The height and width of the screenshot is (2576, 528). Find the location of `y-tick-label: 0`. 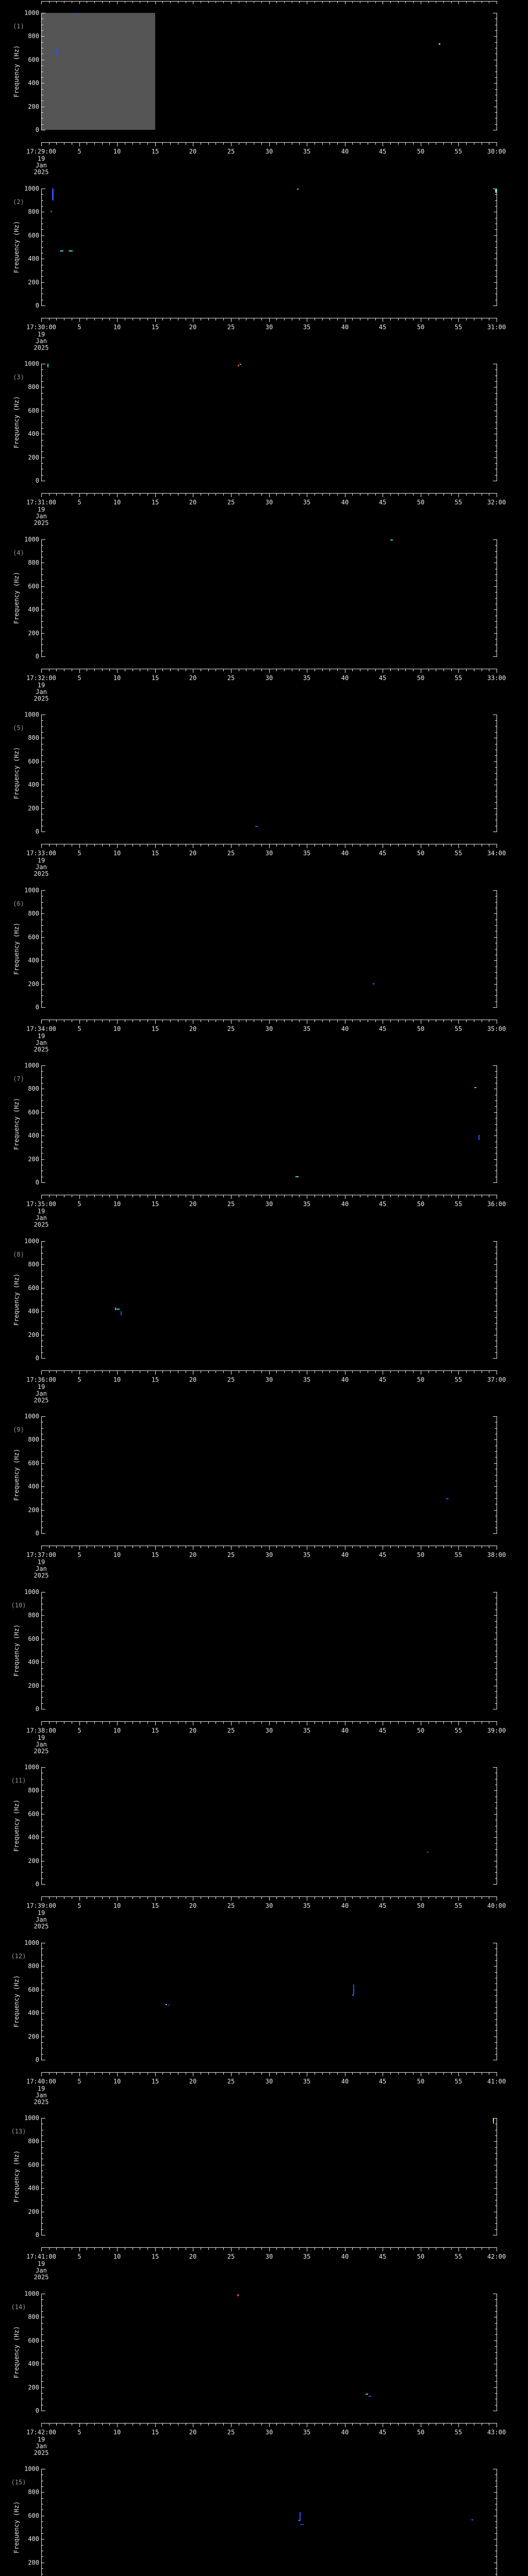

y-tick-label: 0 is located at coordinates (37, 1358).